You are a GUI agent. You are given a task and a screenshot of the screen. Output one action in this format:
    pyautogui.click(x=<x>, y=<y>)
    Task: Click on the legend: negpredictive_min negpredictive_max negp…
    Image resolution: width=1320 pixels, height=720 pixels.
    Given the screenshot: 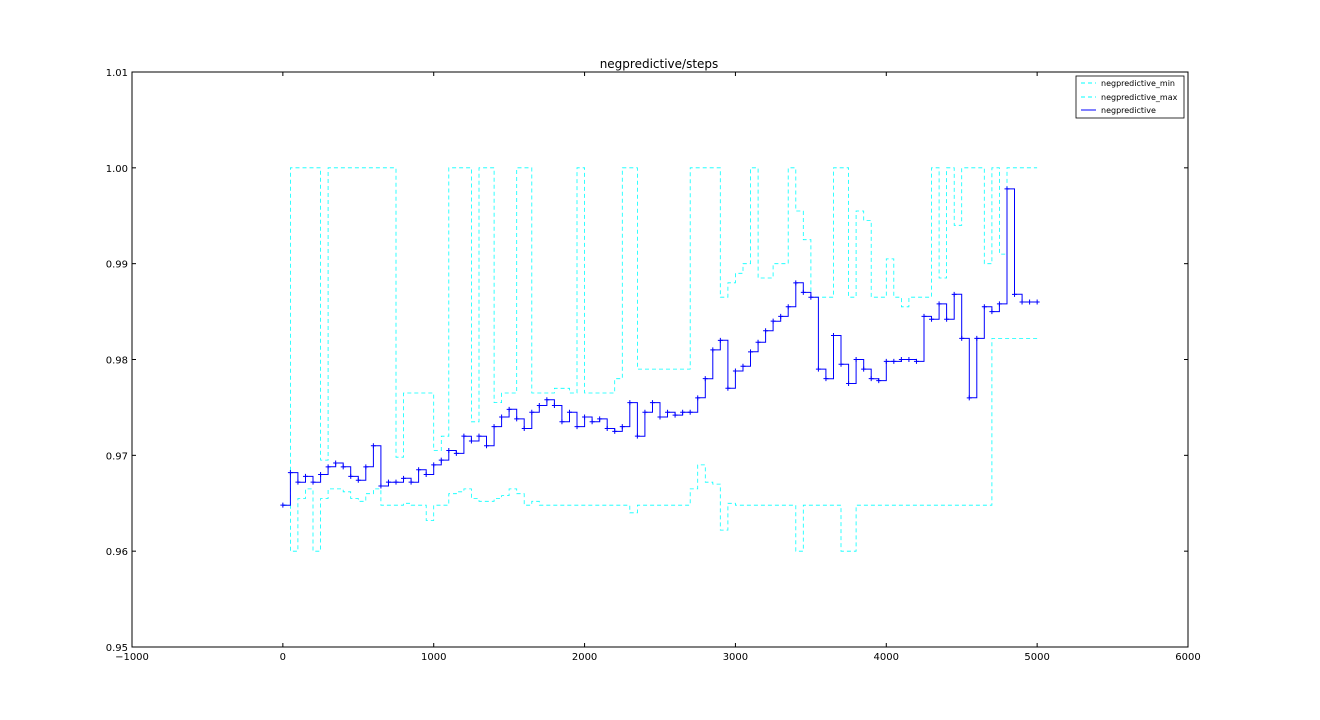 What is the action you would take?
    pyautogui.click(x=1130, y=97)
    